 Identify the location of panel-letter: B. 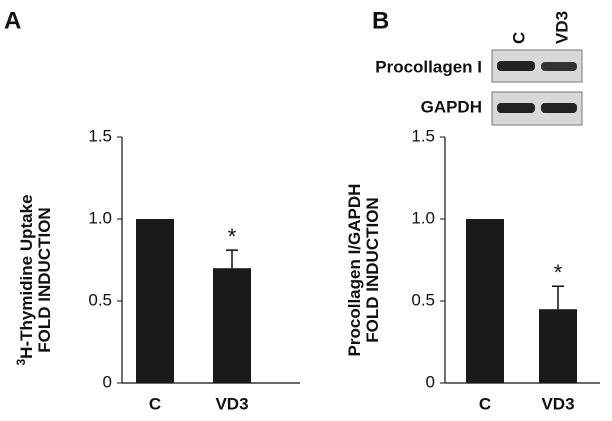
(380, 20).